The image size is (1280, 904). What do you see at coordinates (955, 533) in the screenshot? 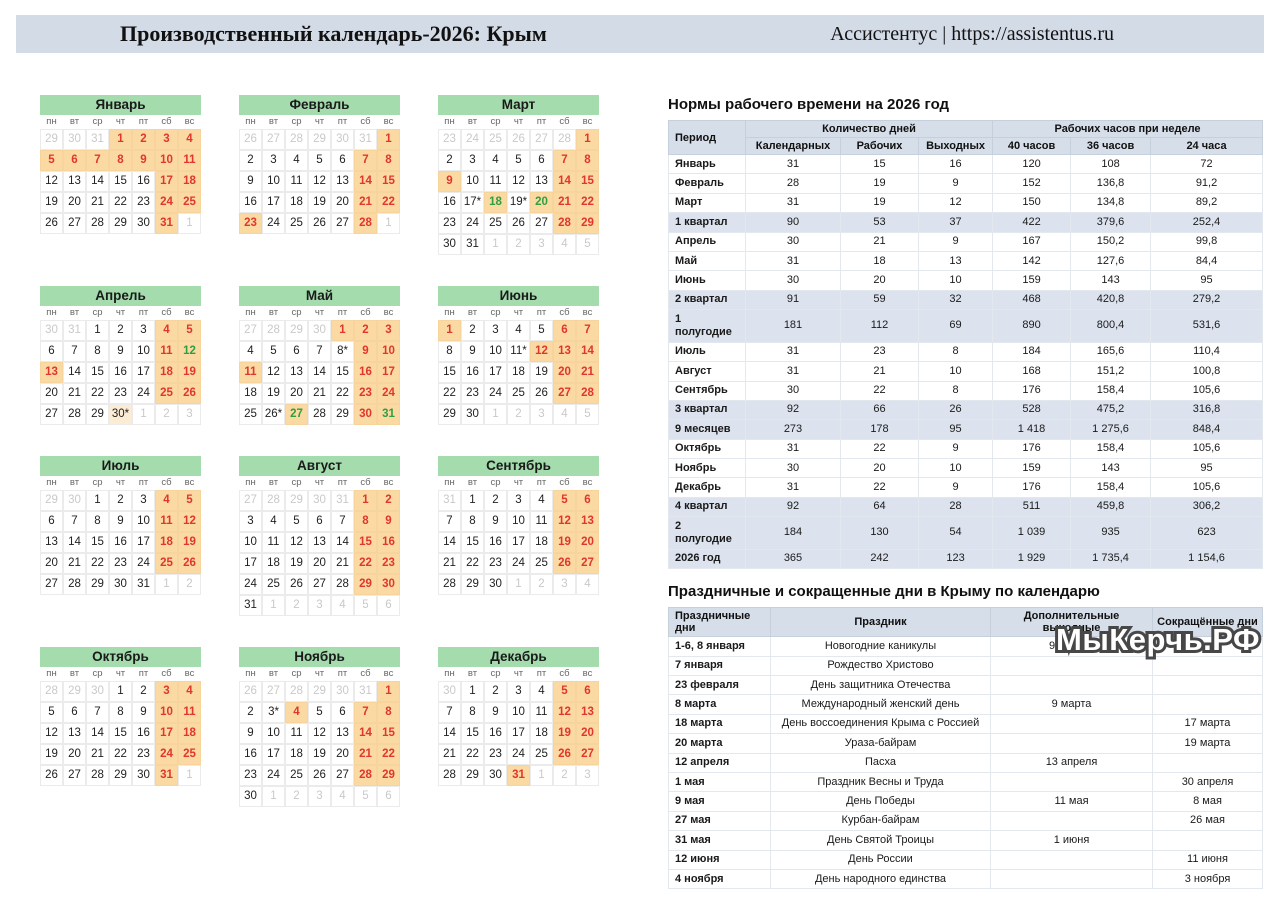
I see `norms-value: 54` at bounding box center [955, 533].